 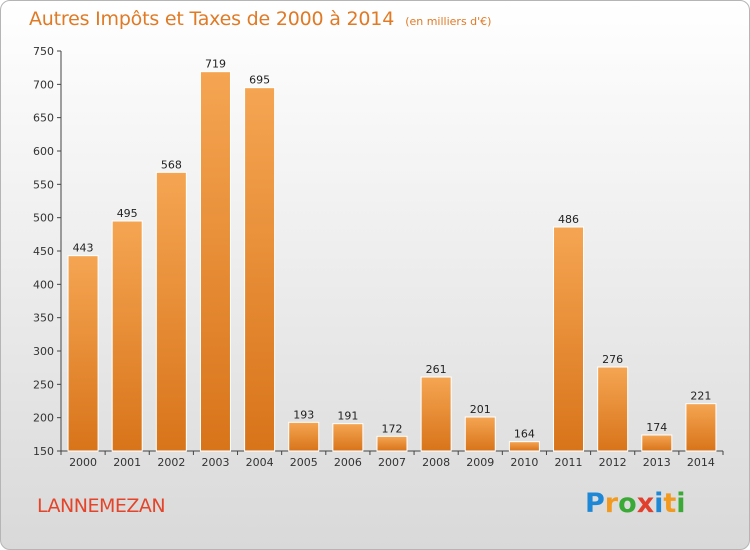 What do you see at coordinates (480, 462) in the screenshot?
I see `x-tick-label: 2009` at bounding box center [480, 462].